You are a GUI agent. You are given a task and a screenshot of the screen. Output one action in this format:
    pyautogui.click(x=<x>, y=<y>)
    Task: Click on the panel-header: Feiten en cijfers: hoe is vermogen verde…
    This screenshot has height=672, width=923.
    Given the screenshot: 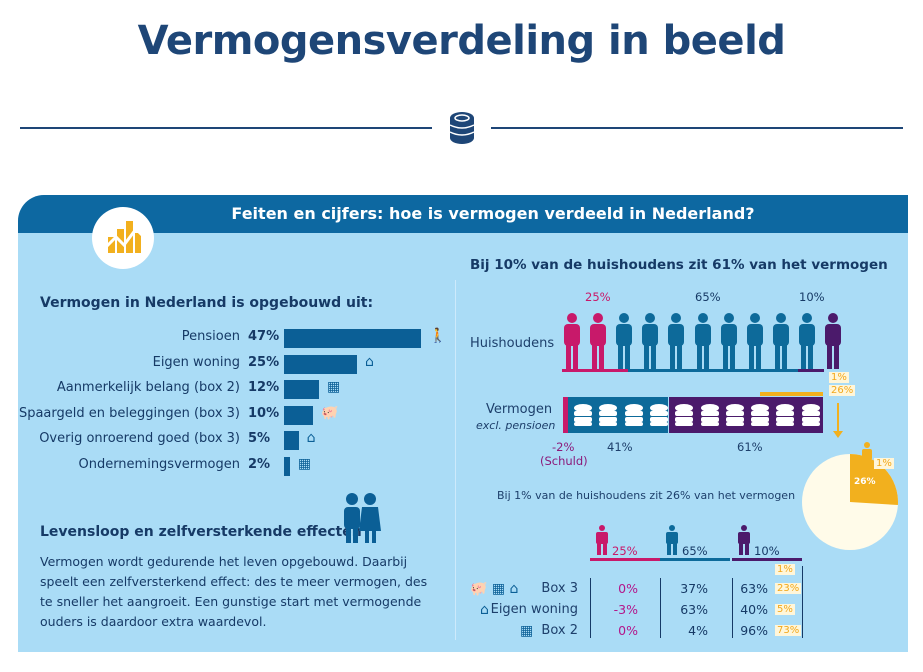 What is the action you would take?
    pyautogui.click(x=463, y=214)
    